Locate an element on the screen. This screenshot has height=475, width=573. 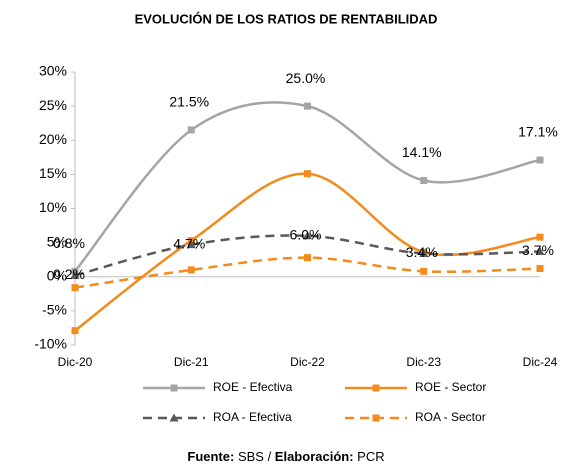
data-label: 0.2% is located at coordinates (69, 274).